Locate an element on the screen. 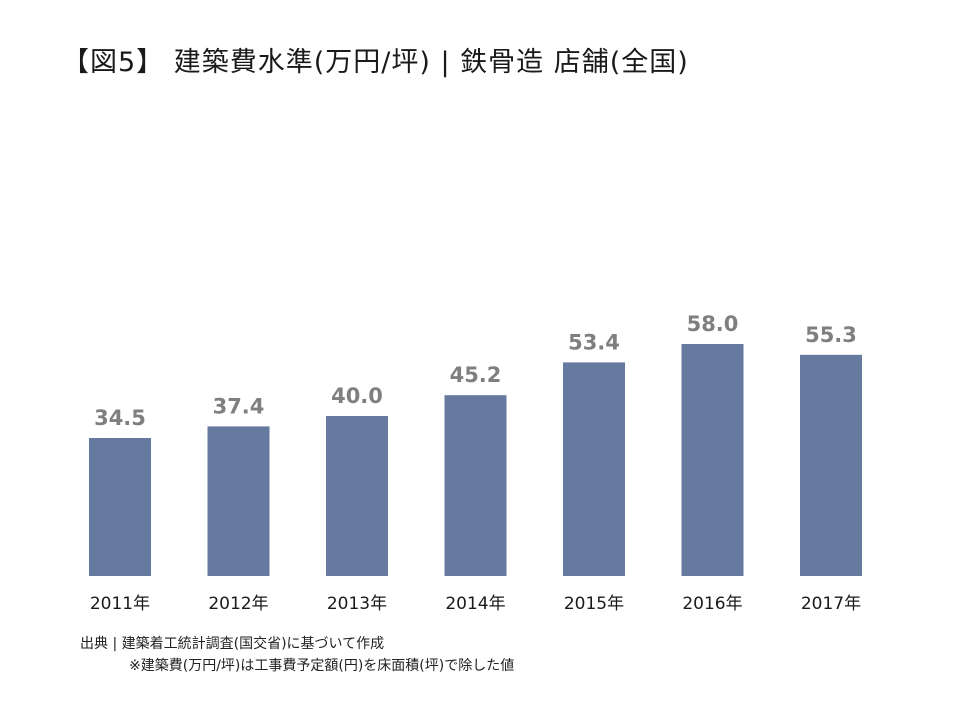 The width and height of the screenshot is (960, 720). data-label: 58.0 is located at coordinates (713, 324).